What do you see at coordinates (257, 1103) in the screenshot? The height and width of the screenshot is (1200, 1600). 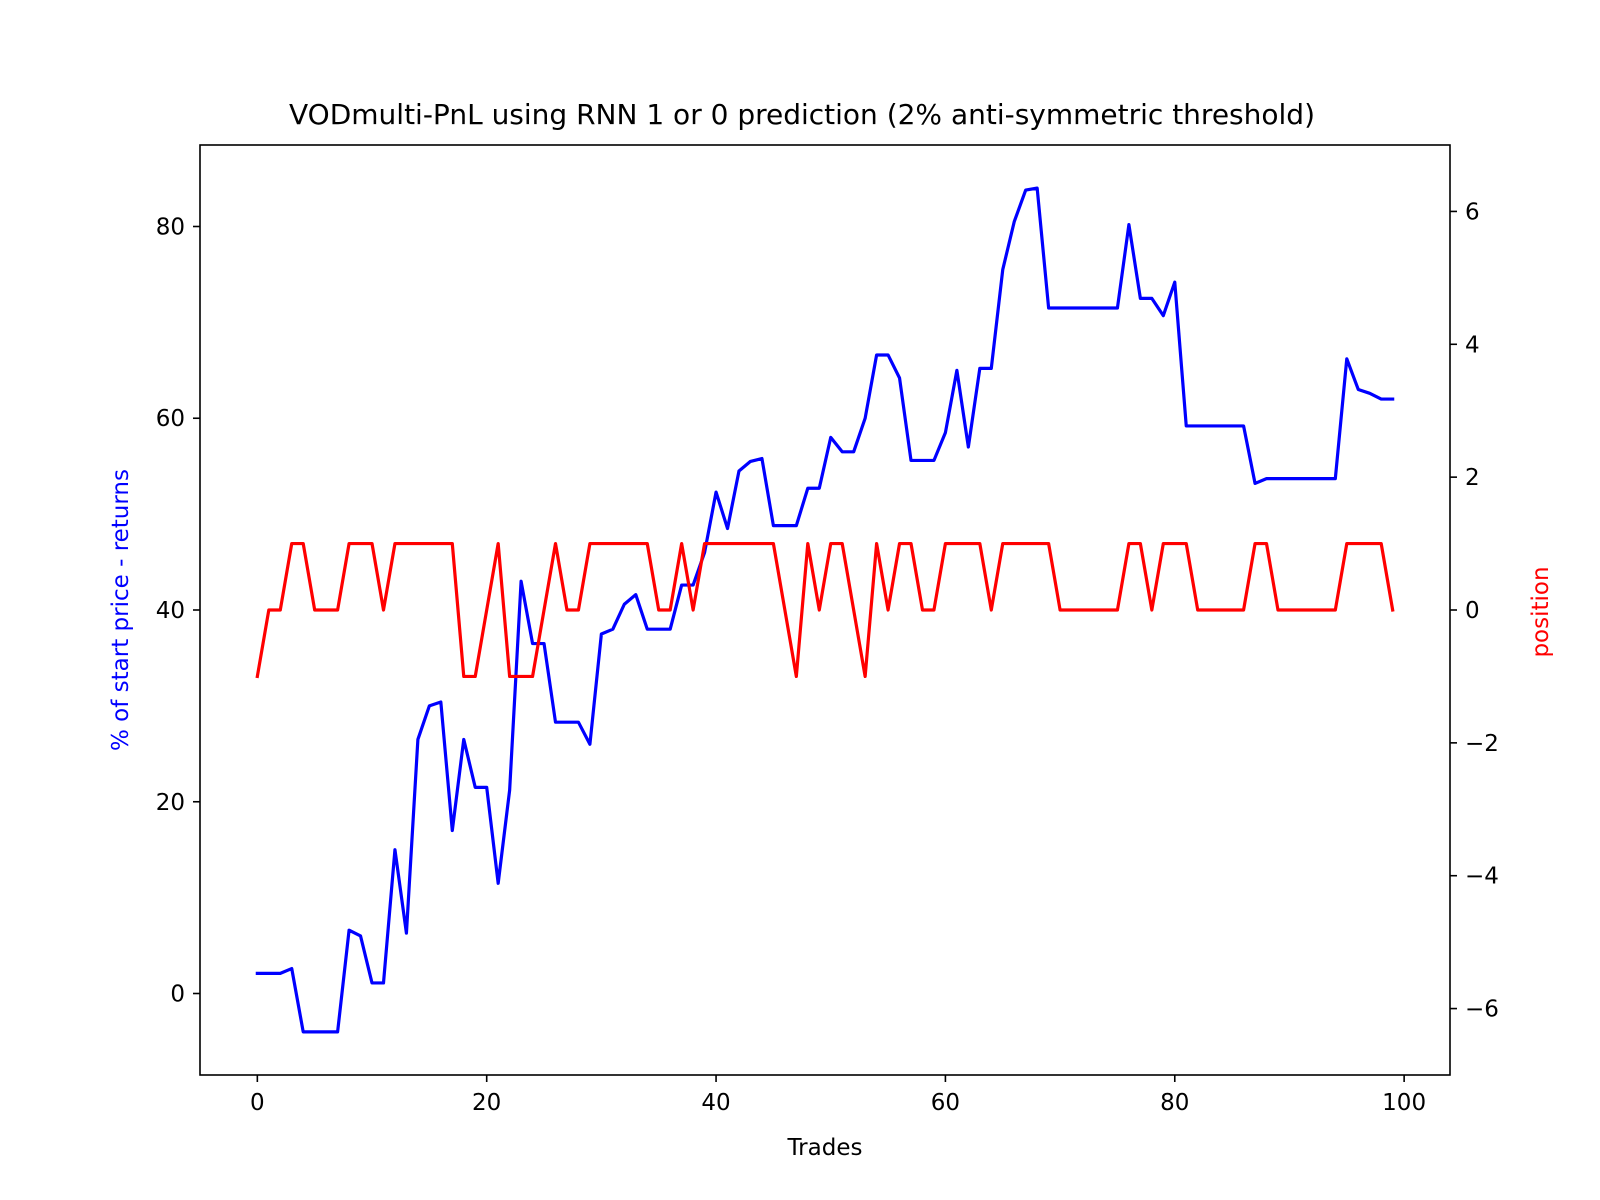 I see `x-tick-label: 0` at bounding box center [257, 1103].